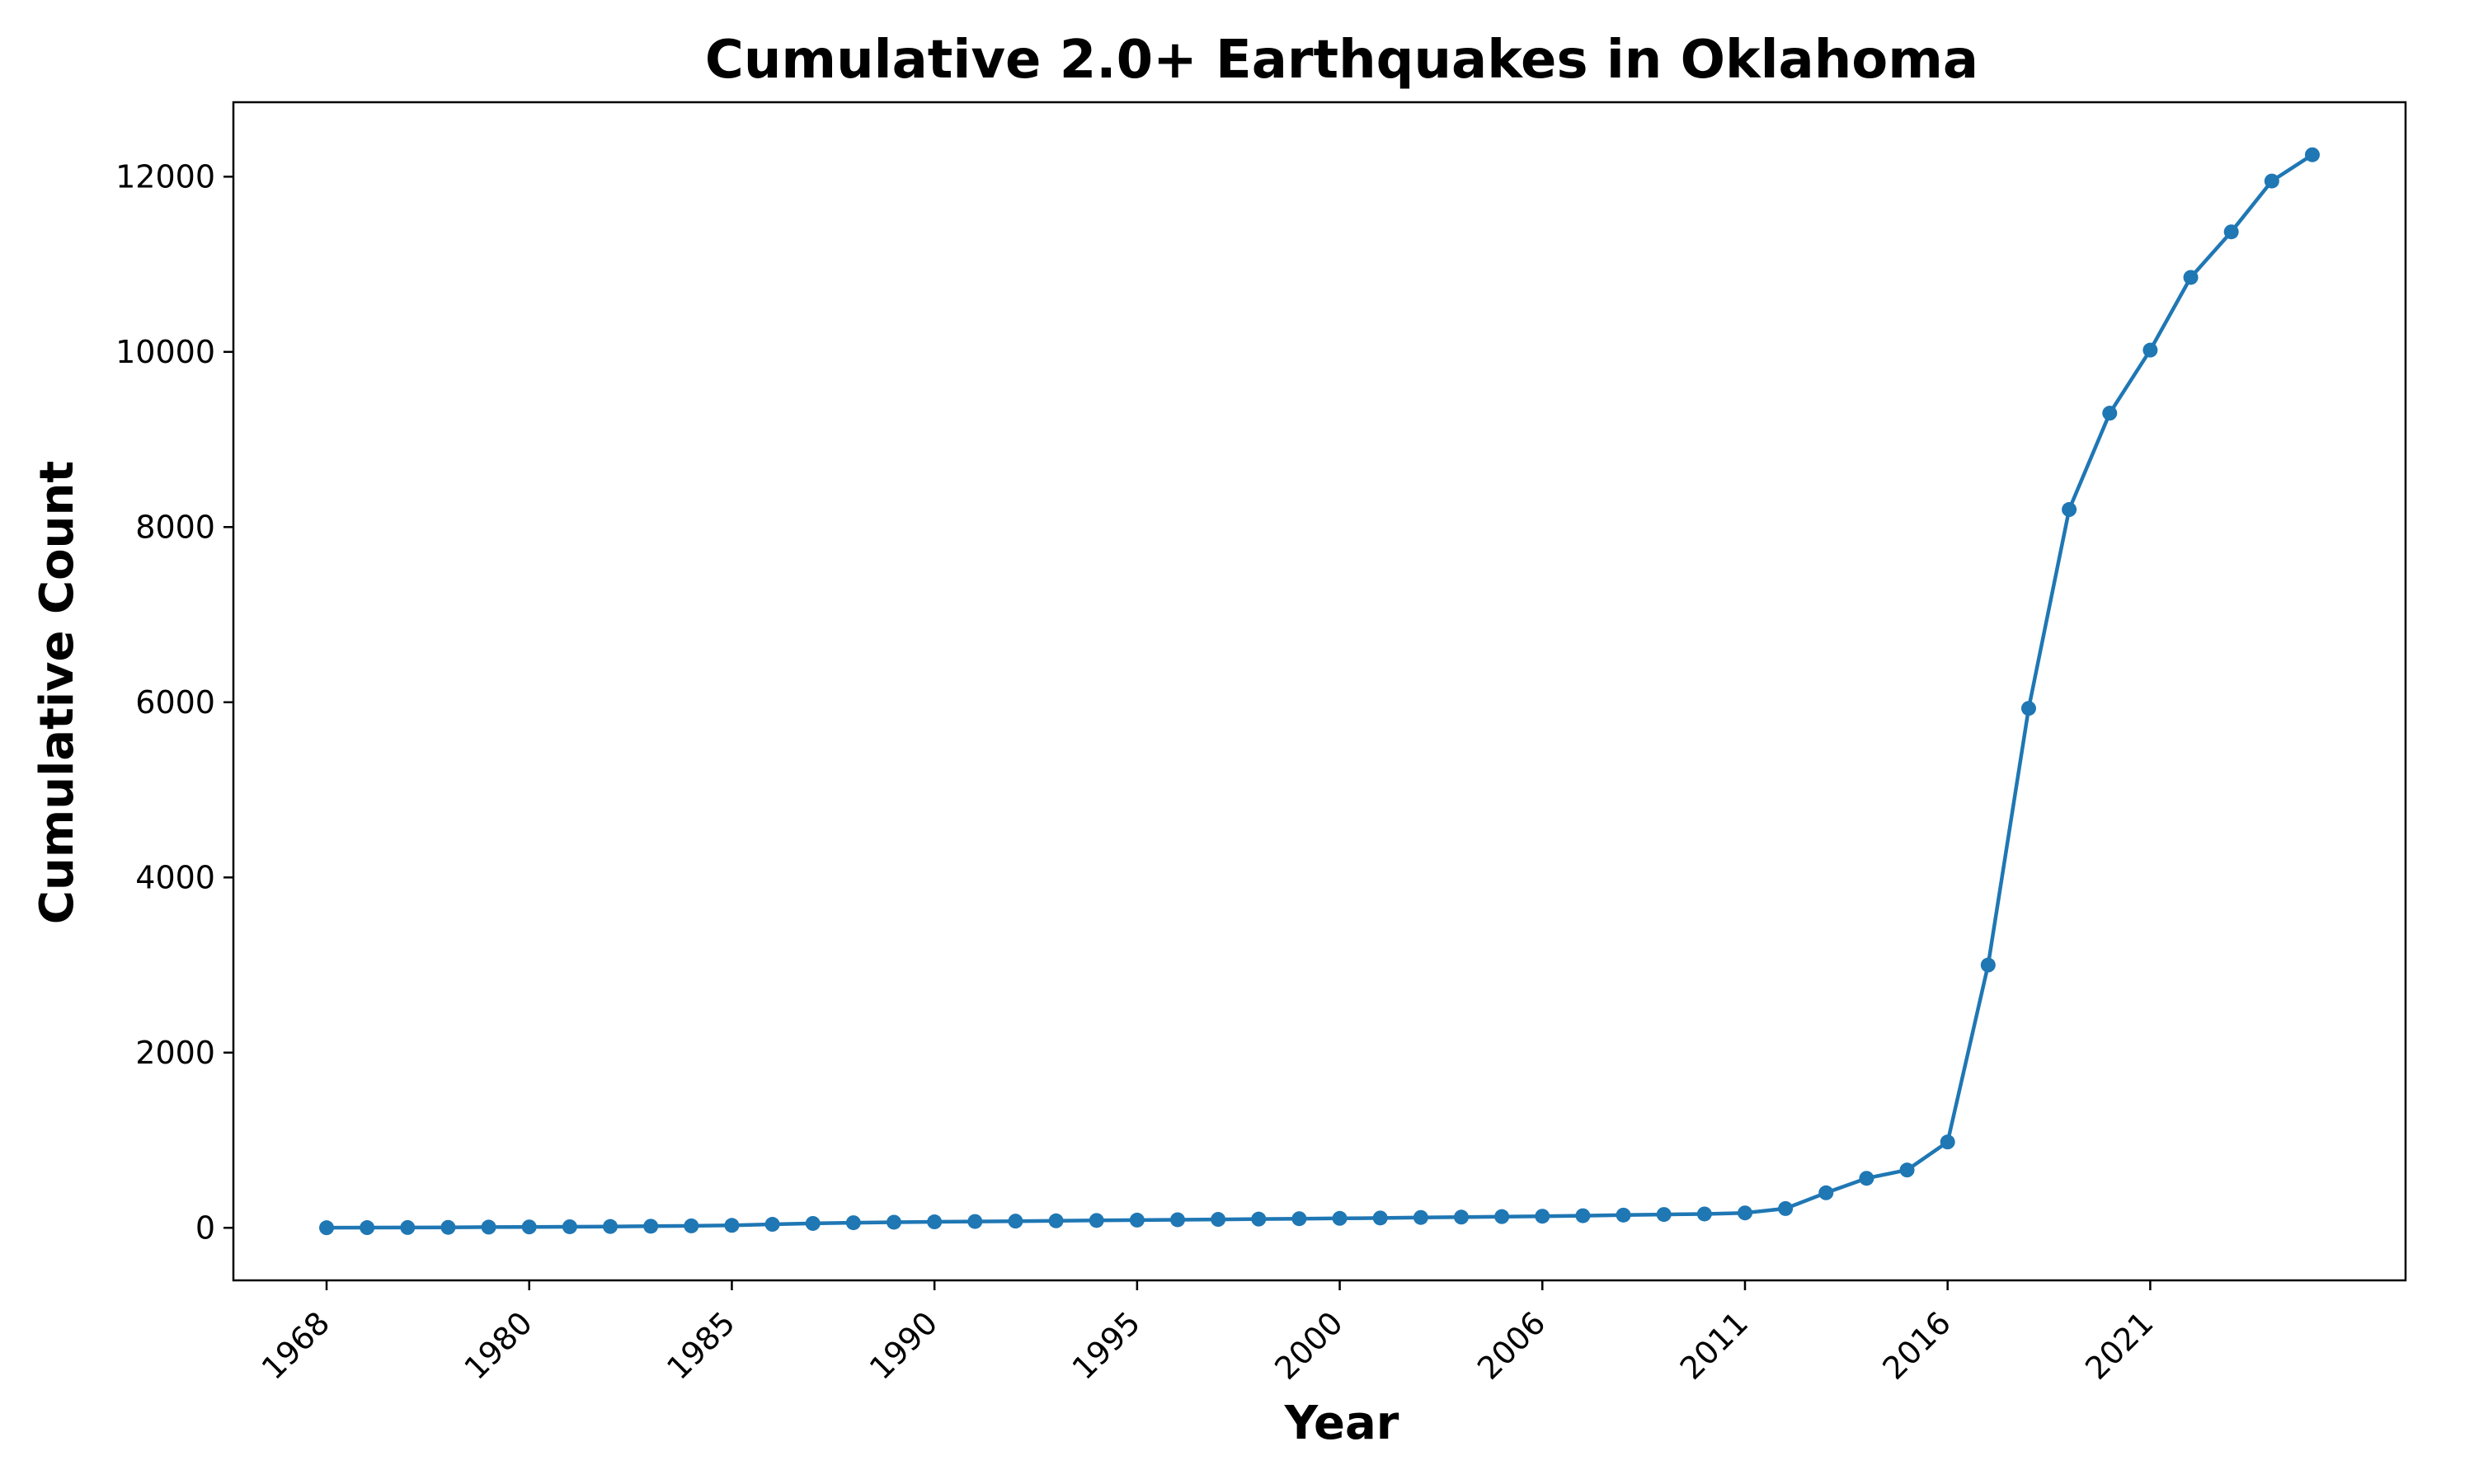 This screenshot has width=2474, height=1484. Describe the element at coordinates (904, 1345) in the screenshot. I see `x-tick-label: 1990` at that location.